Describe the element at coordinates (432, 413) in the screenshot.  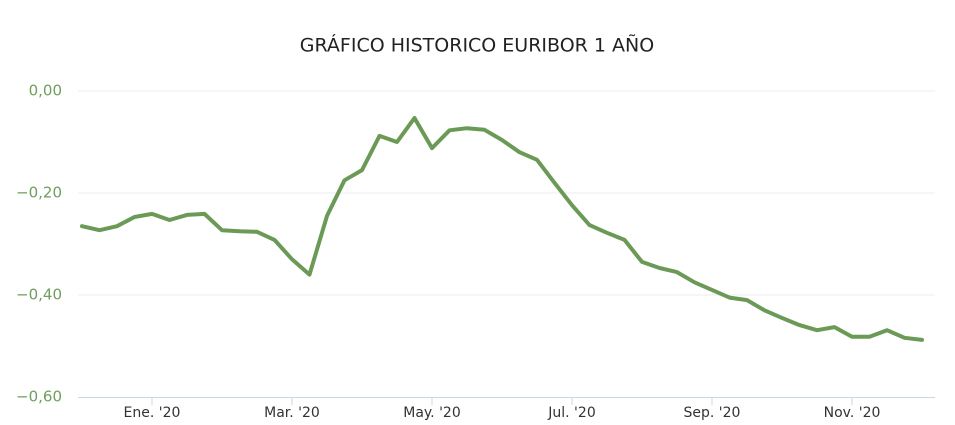
I see `x-tick-label: May. '20` at that location.